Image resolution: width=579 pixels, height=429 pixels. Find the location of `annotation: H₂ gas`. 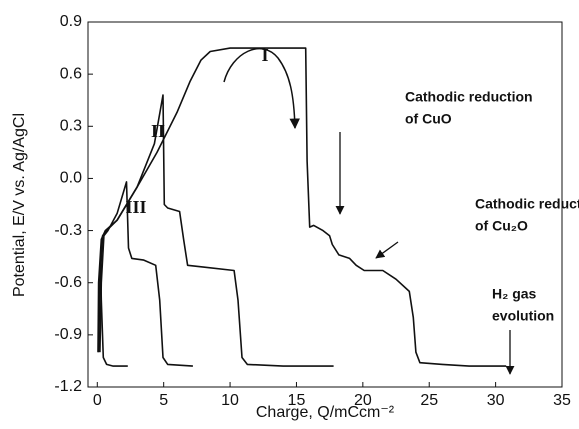

annotation: H₂ gas is located at coordinates (514, 294).